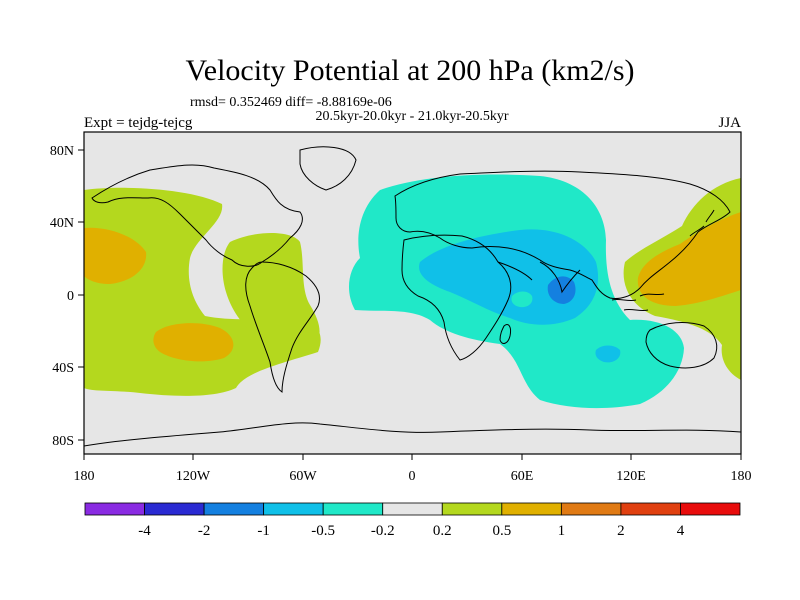  Describe the element at coordinates (522, 476) in the screenshot. I see `lon-label-60e: 60E` at that location.